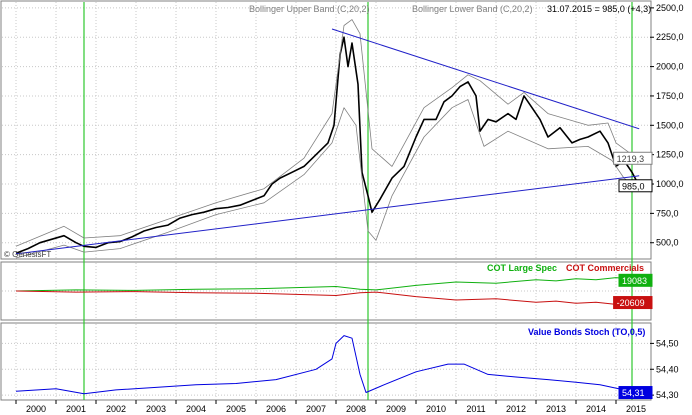 The image size is (692, 415). What do you see at coordinates (472, 9) in the screenshot?
I see `price-header-lower-band: Bollinger Lower Band (C,20,2)` at bounding box center [472, 9].